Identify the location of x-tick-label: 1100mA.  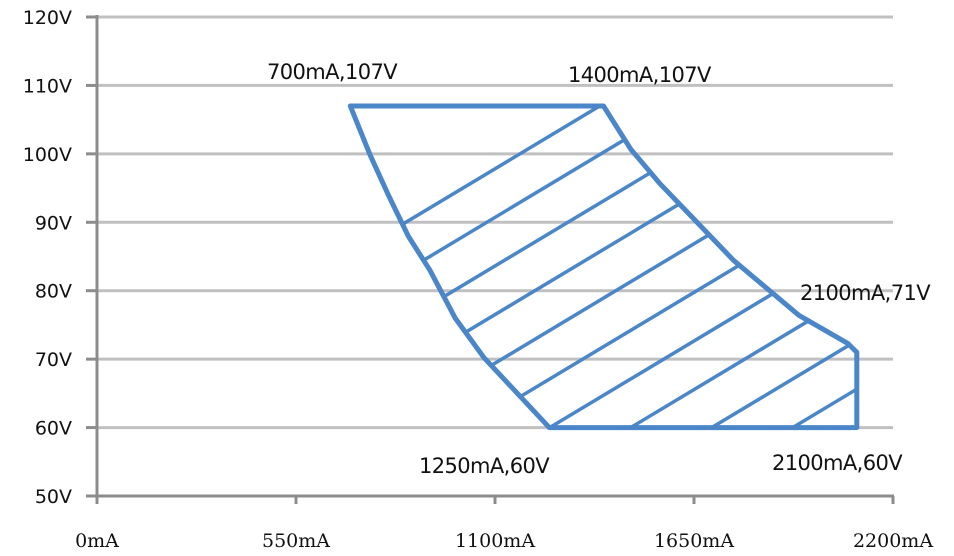
(495, 541).